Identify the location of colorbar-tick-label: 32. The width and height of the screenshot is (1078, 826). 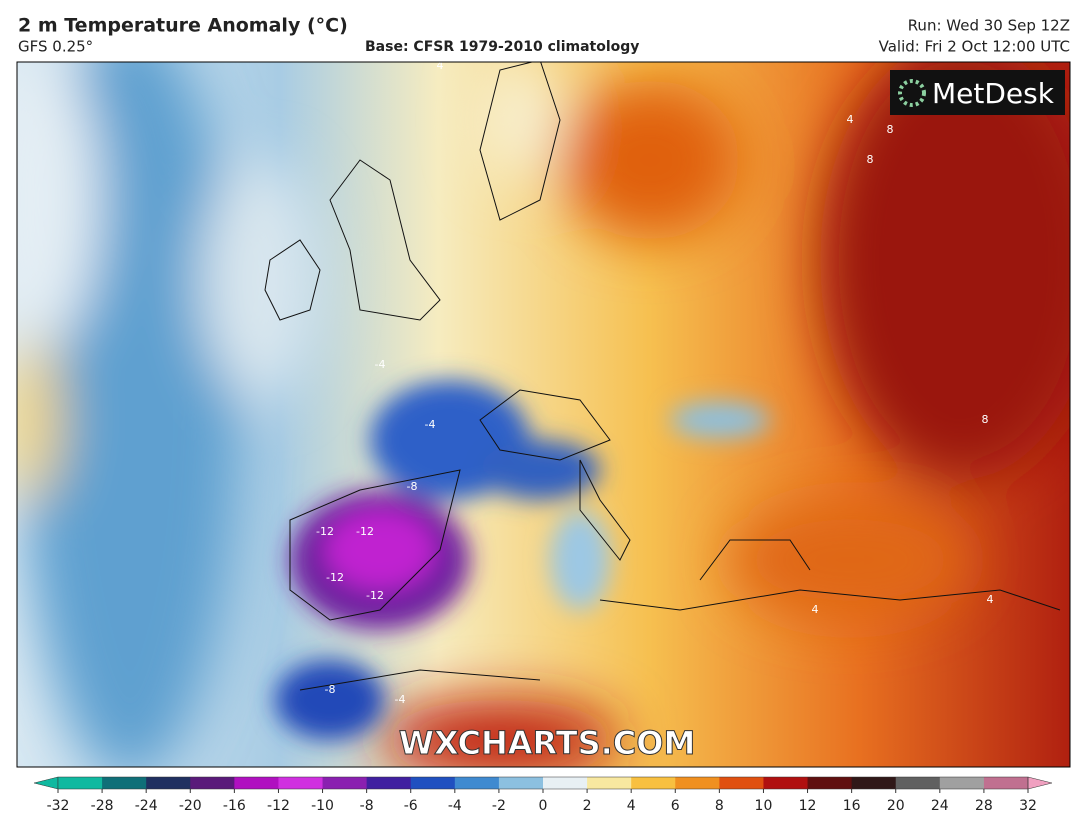
(1028, 806).